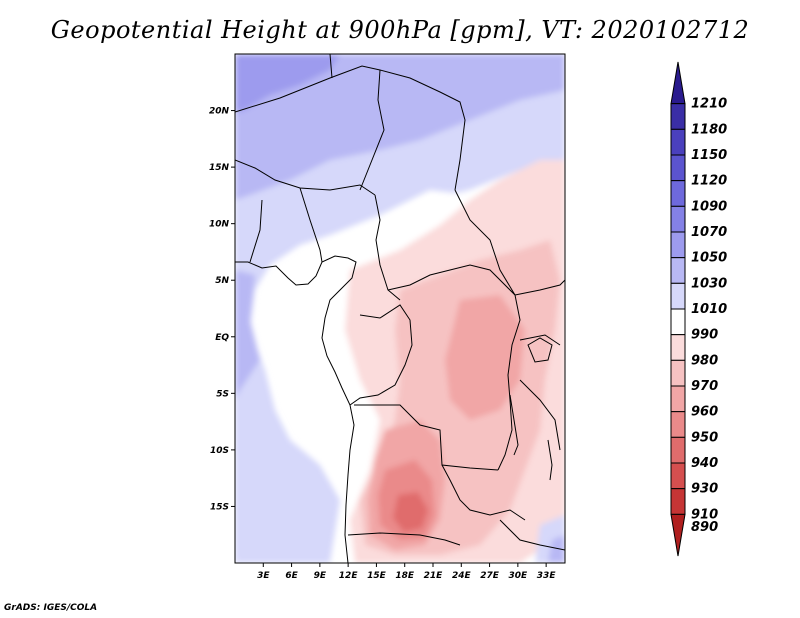 The width and height of the screenshot is (800, 618). Describe the element at coordinates (222, 309) in the screenshot. I see `y-axis: 20N 15N 10N 5N EQ 5S 10S 15S` at that location.